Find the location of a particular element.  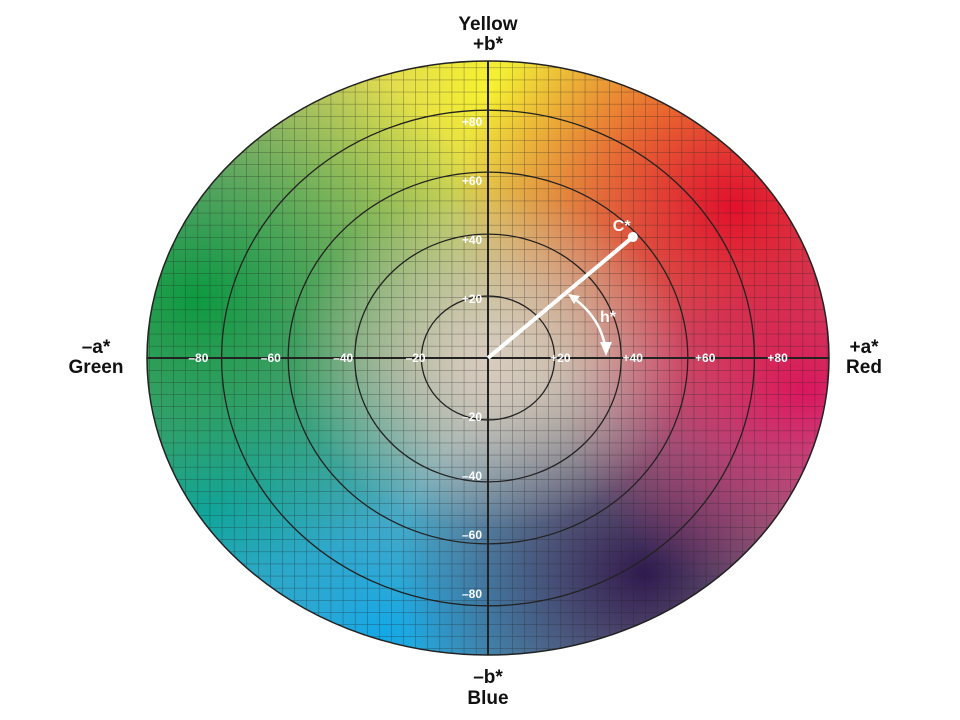

top-axis-symbol: +b* is located at coordinates (488, 44).